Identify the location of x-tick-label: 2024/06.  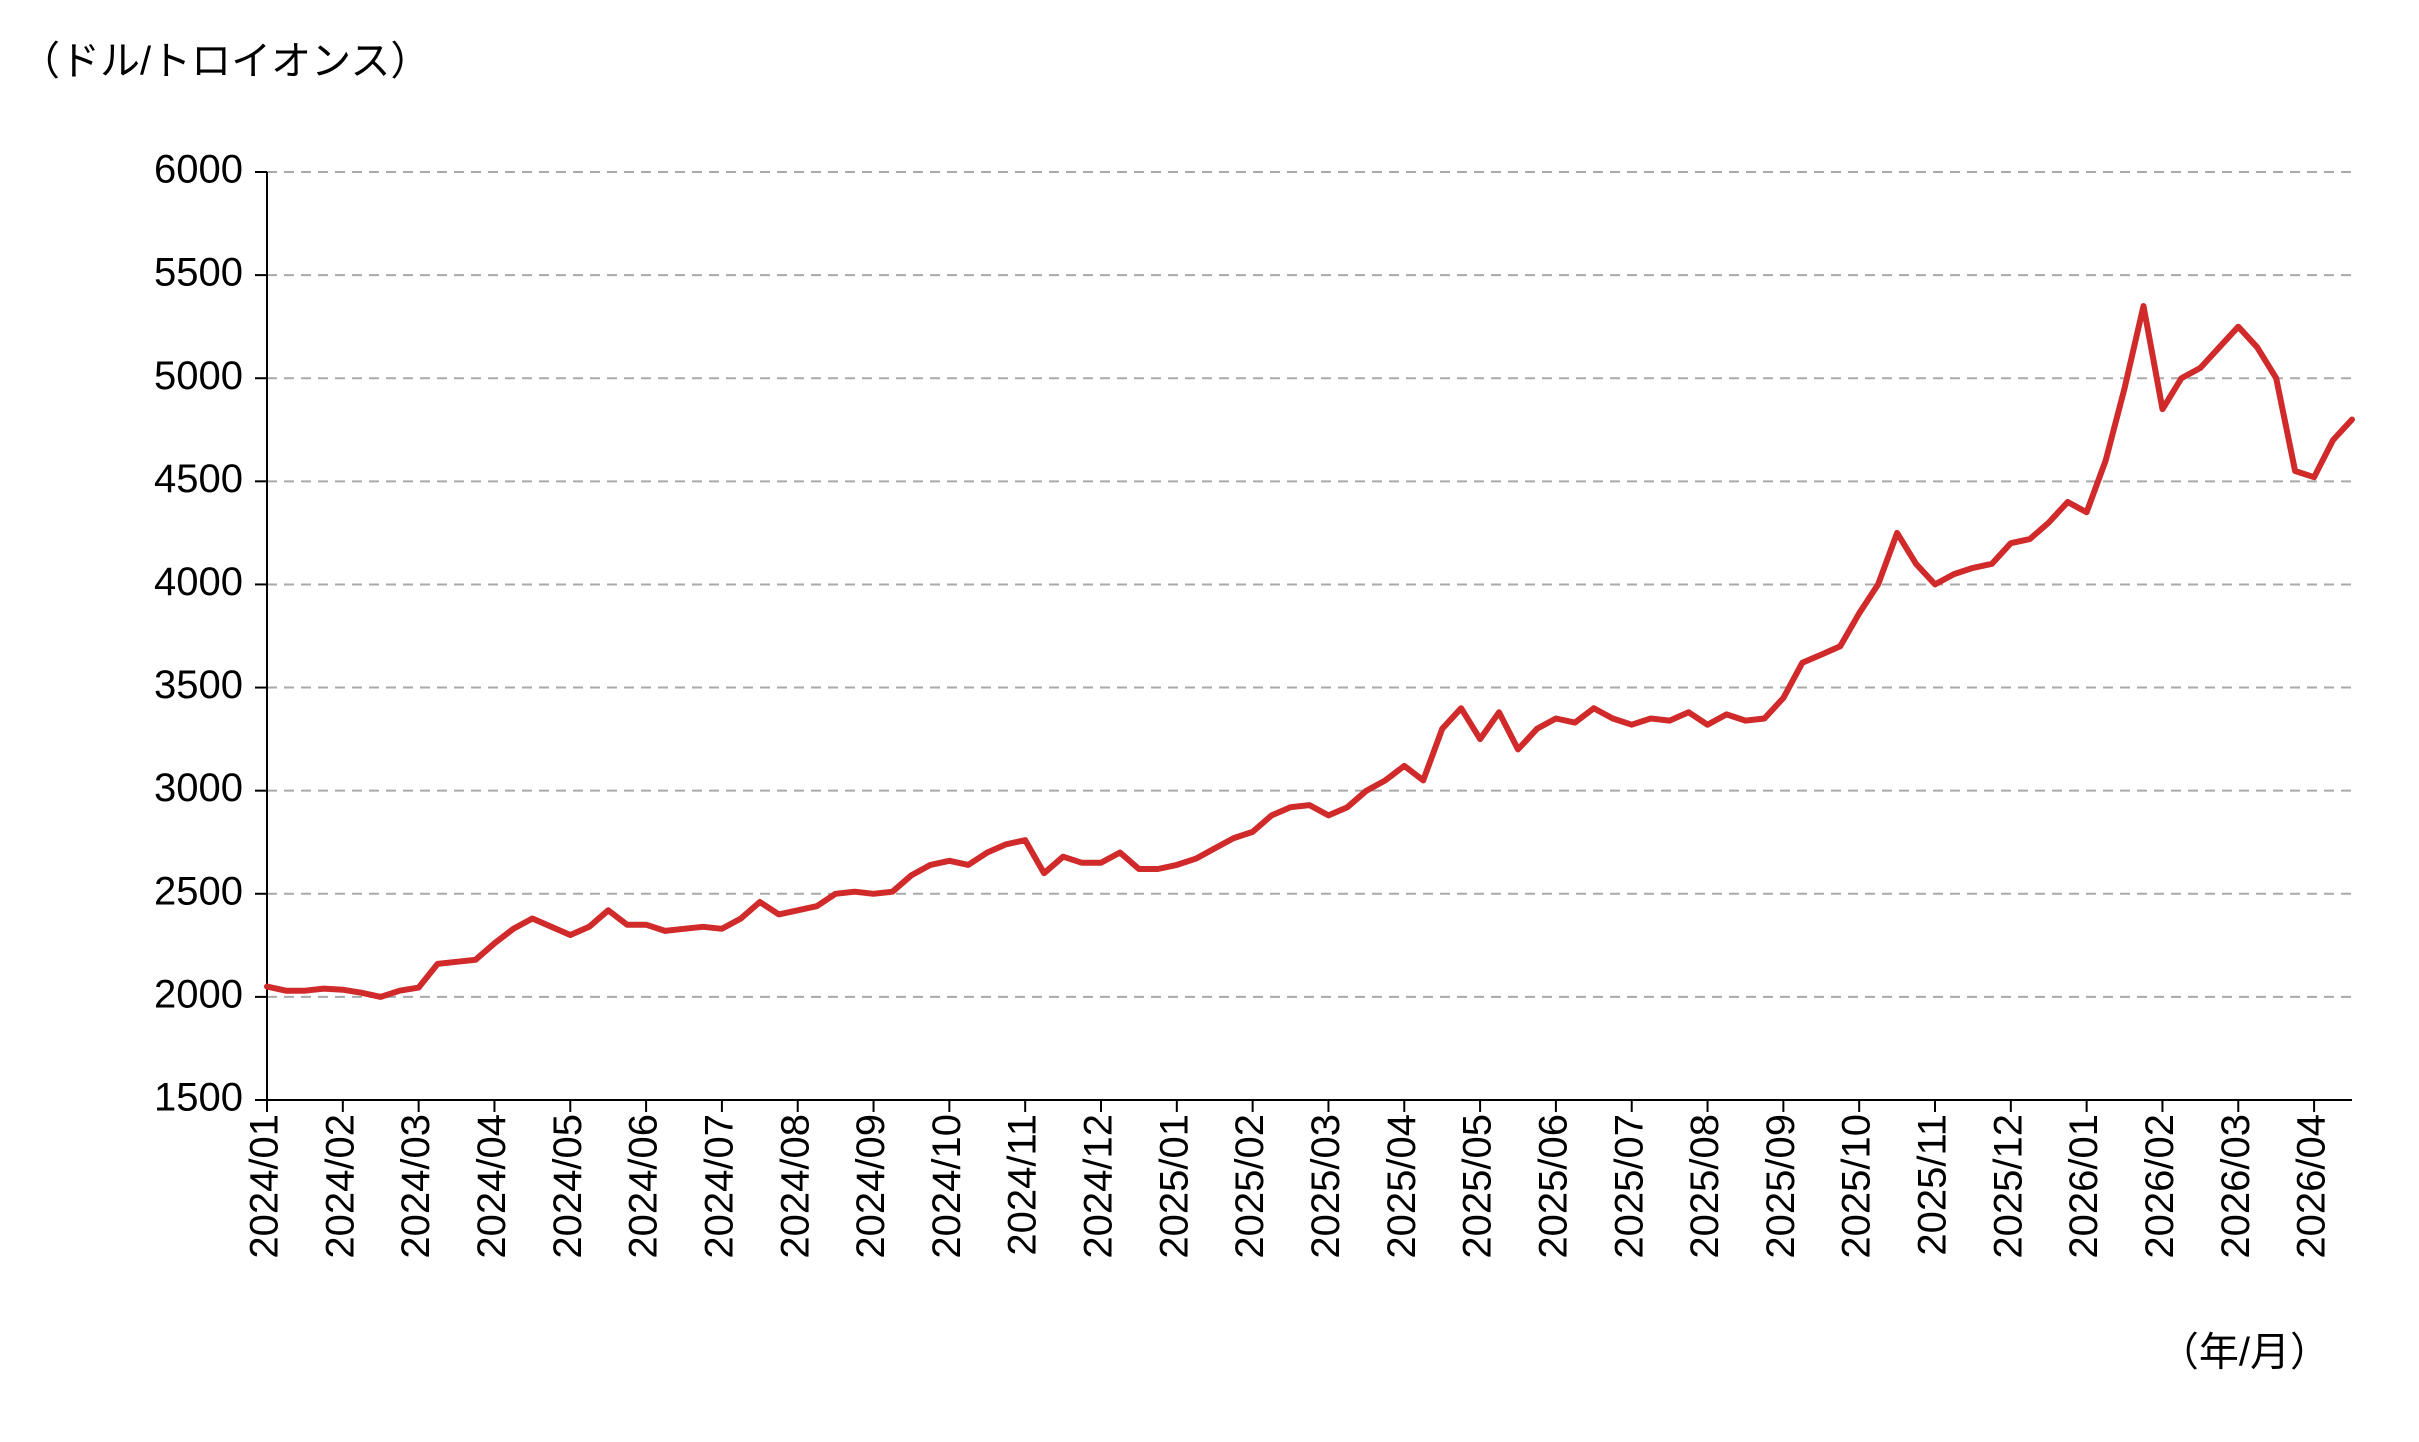
(644, 1186).